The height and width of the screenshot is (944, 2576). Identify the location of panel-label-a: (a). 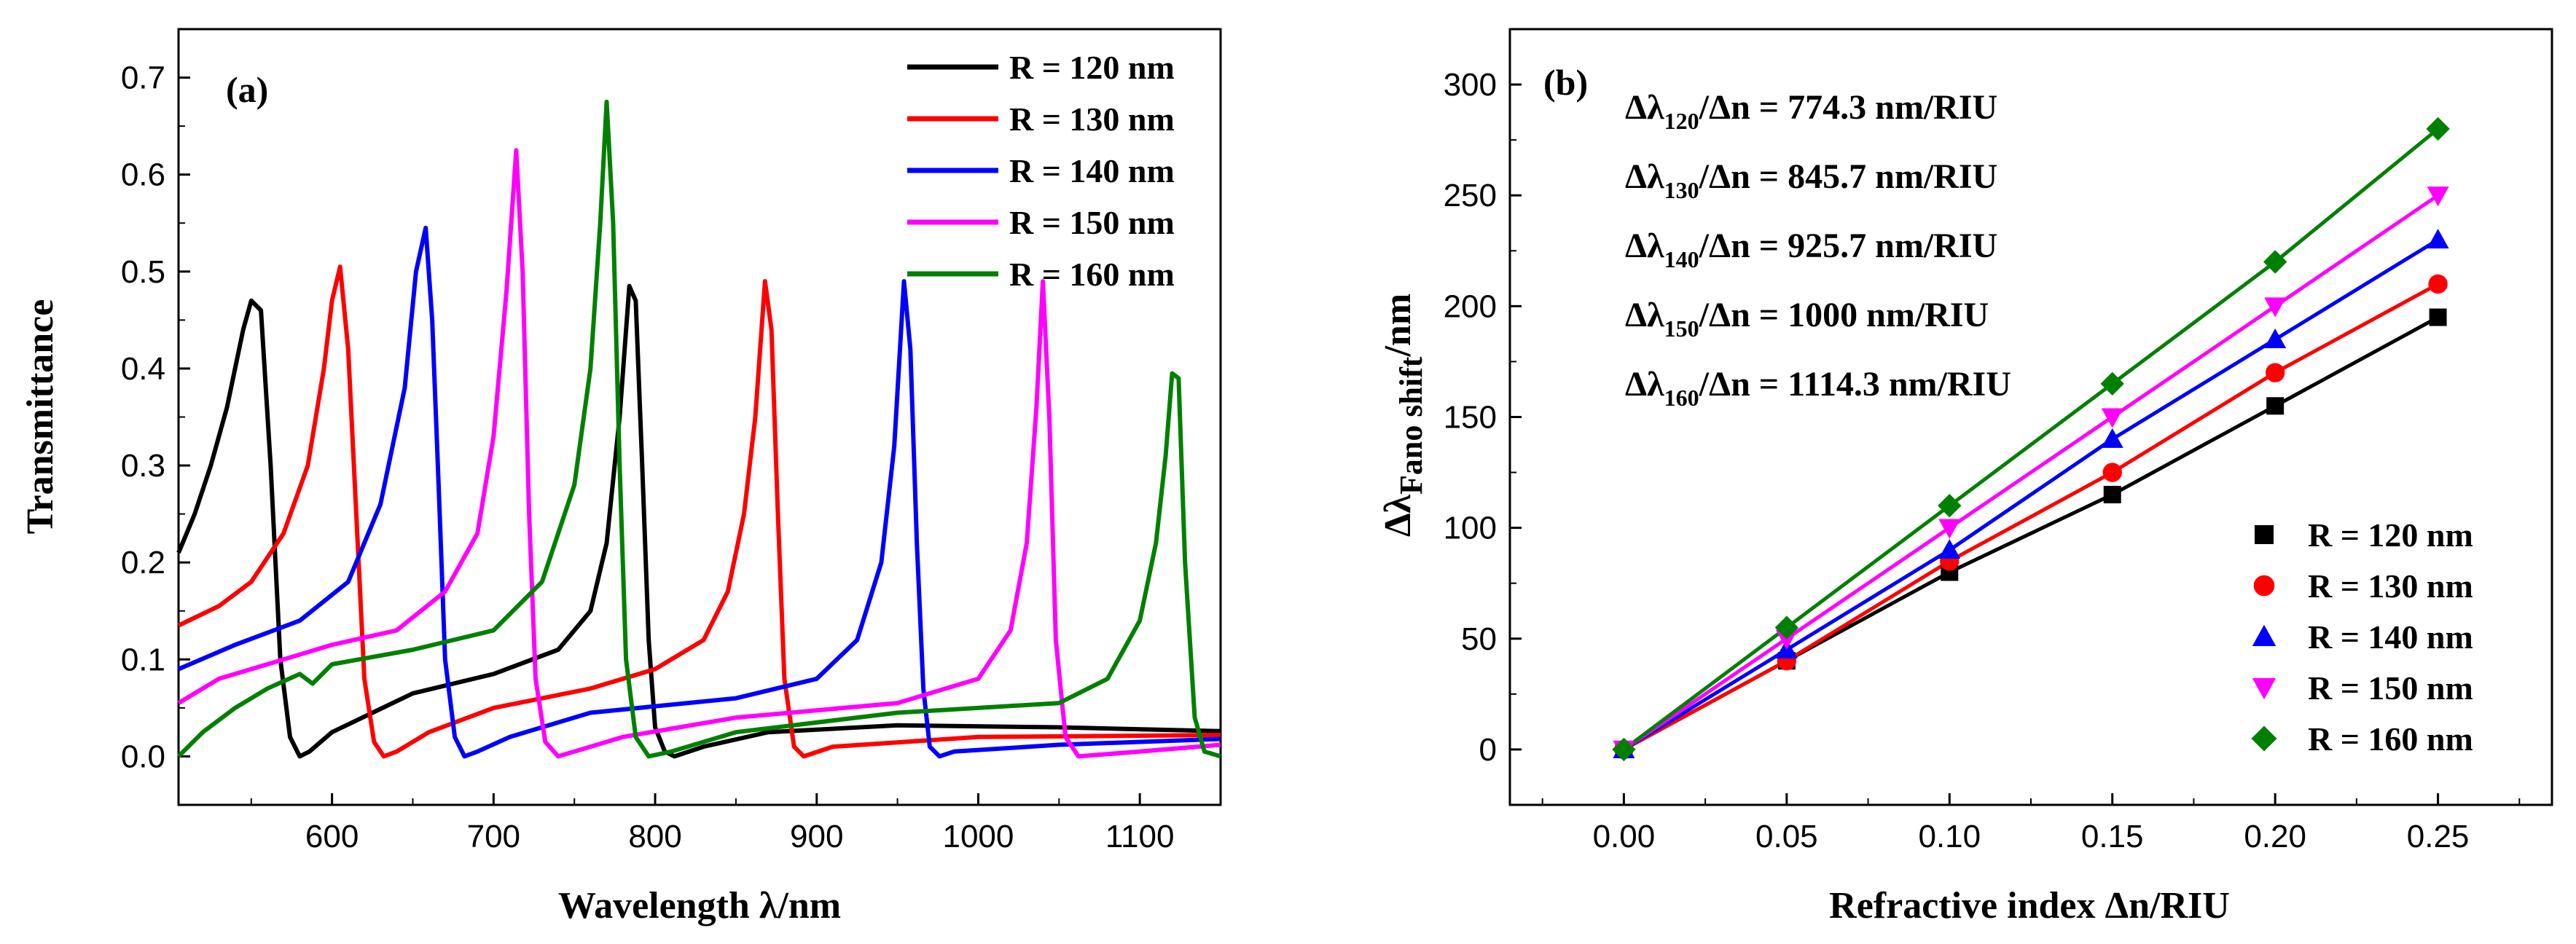
(247, 89).